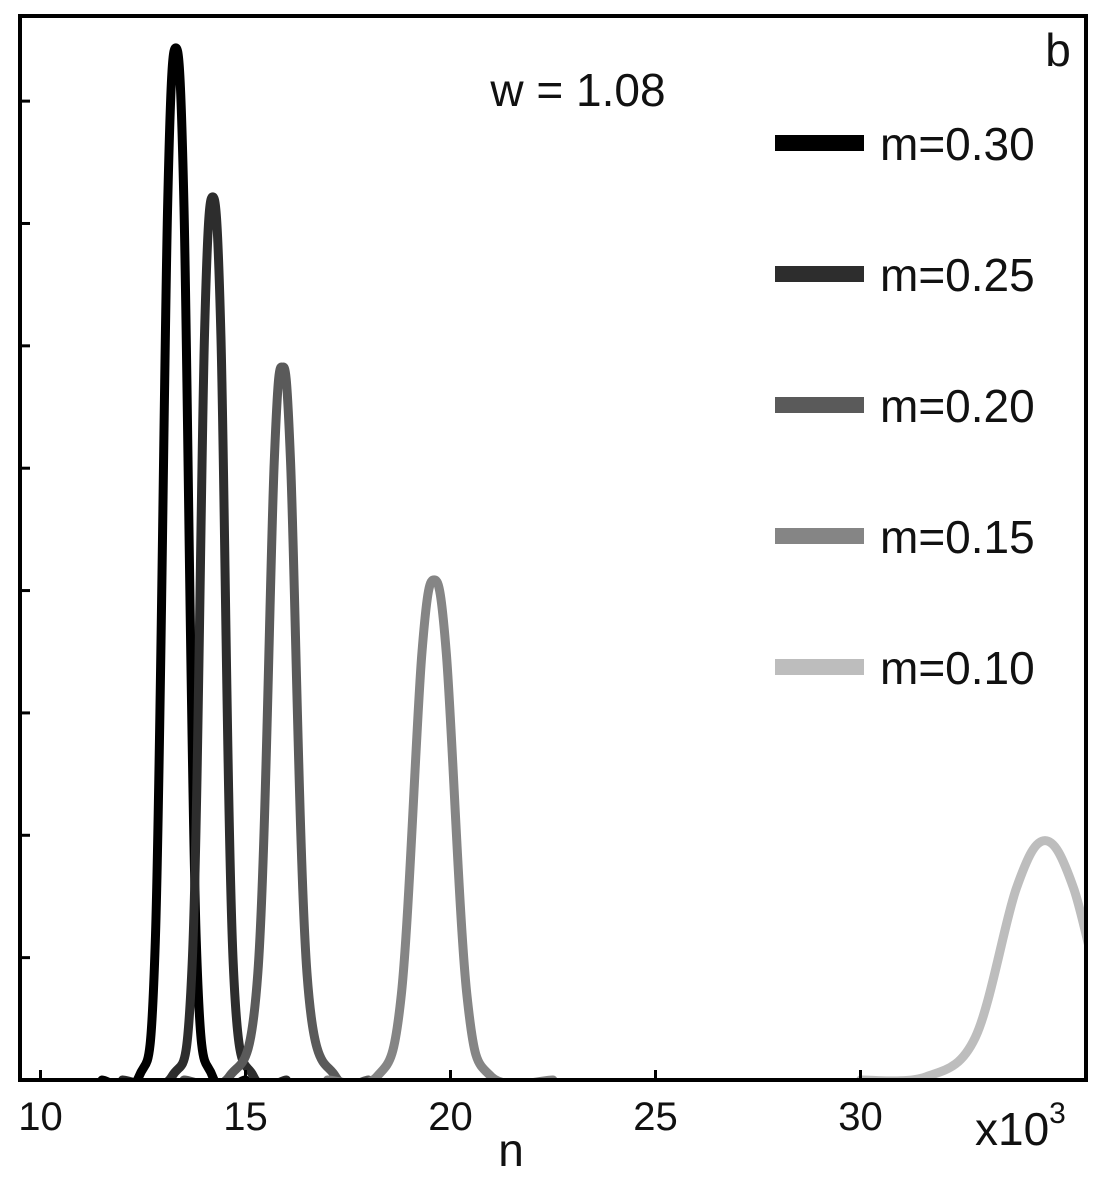 The image size is (1106, 1181). What do you see at coordinates (957, 144) in the screenshot?
I see `legend-label-m-0-30: m=0.30` at bounding box center [957, 144].